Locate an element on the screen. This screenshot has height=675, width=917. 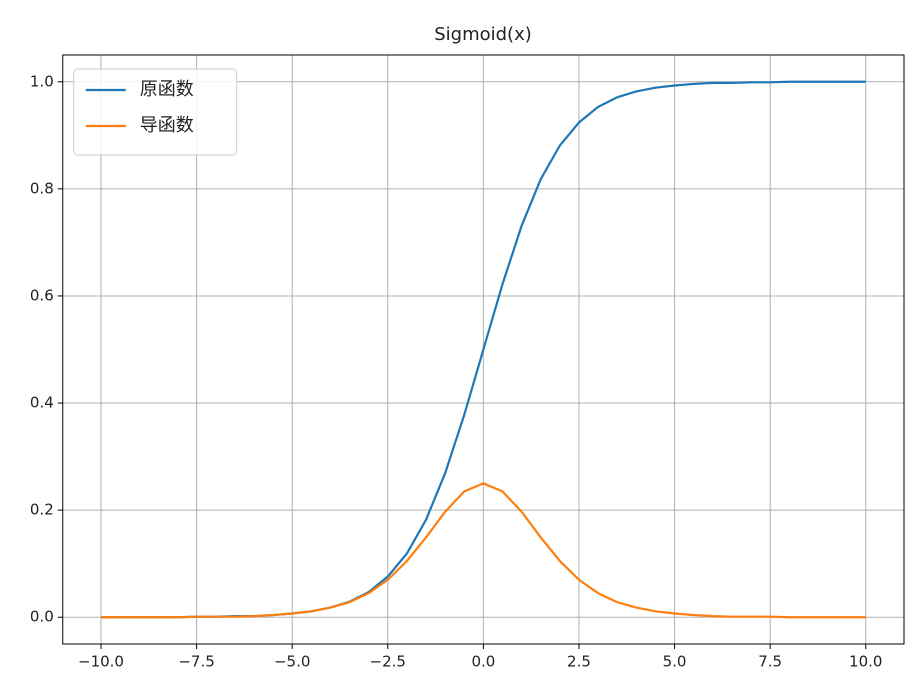
legend-label: 原函数 is located at coordinates (167, 89).